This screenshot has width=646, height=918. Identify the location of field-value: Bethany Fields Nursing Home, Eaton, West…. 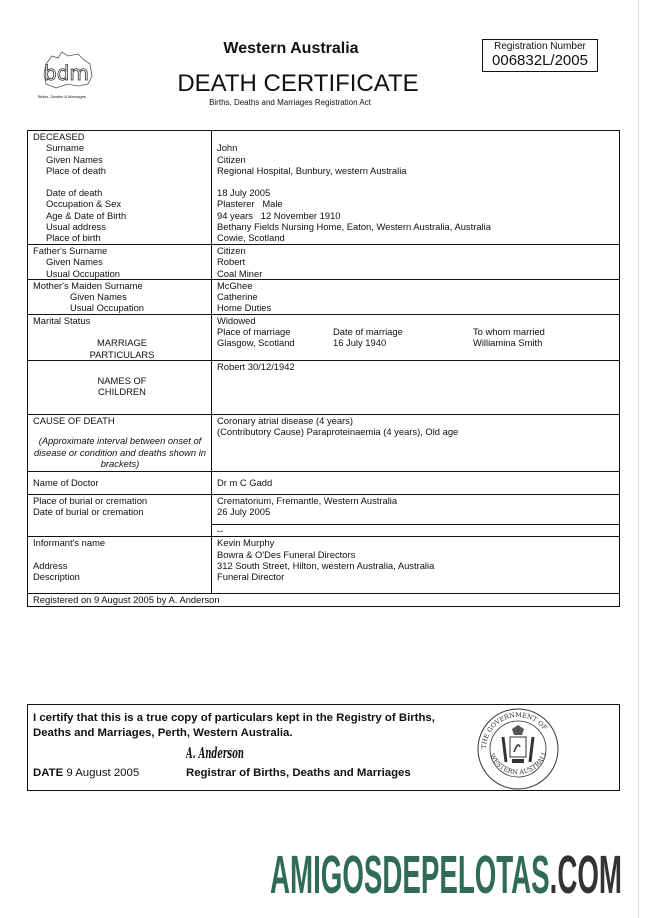
(354, 227).